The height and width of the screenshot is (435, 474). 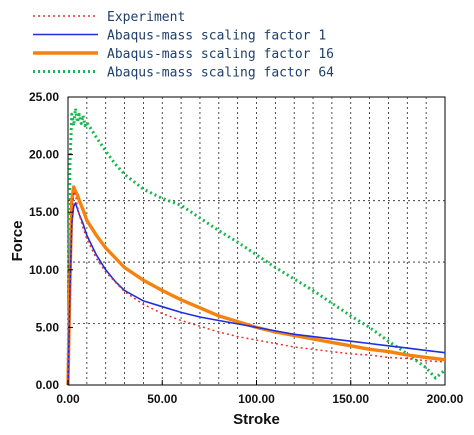 What do you see at coordinates (44, 270) in the screenshot?
I see `y-tick-label: 10.00` at bounding box center [44, 270].